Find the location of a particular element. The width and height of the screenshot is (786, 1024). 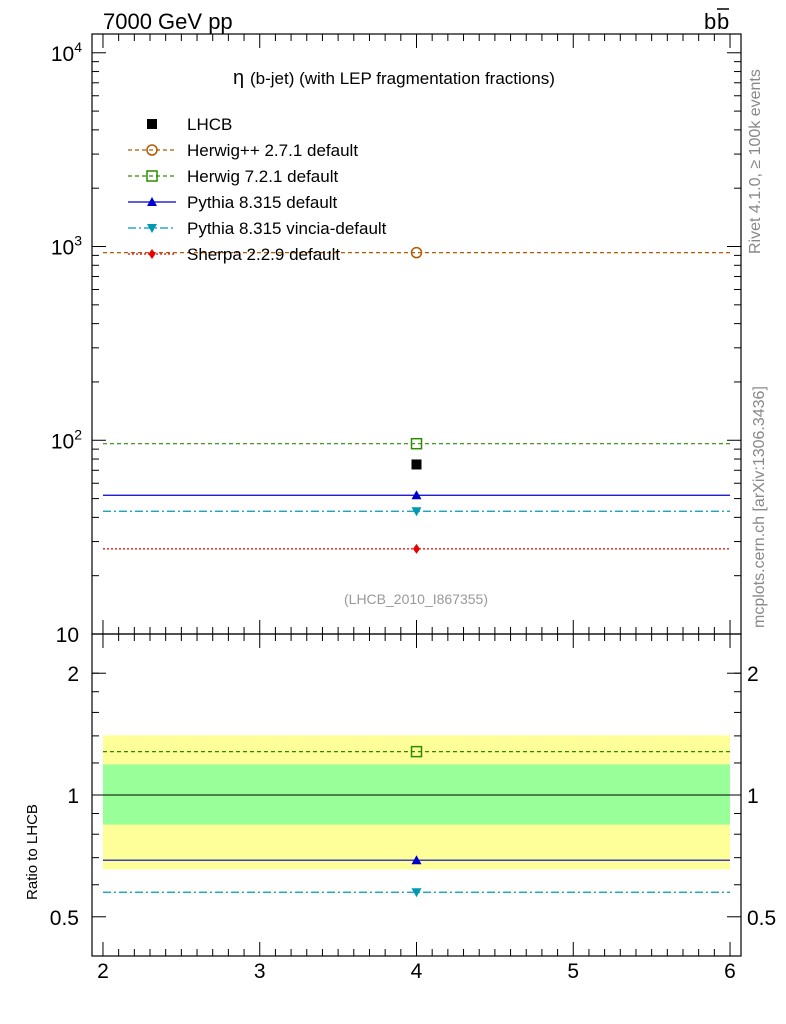

xtick-label-4: 6 is located at coordinates (730, 971).